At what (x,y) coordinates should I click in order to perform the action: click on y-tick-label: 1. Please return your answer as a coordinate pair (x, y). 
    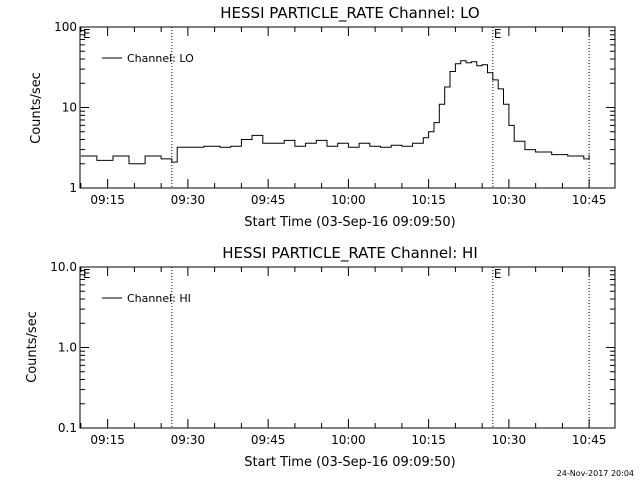
    Looking at the image, I should click on (73, 188).